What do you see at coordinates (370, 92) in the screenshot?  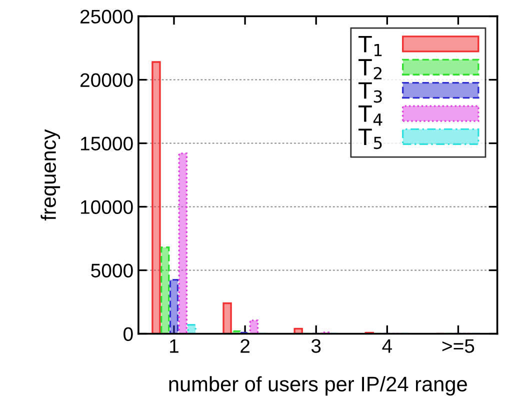 I see `legend-label: T$_{3}$` at bounding box center [370, 92].